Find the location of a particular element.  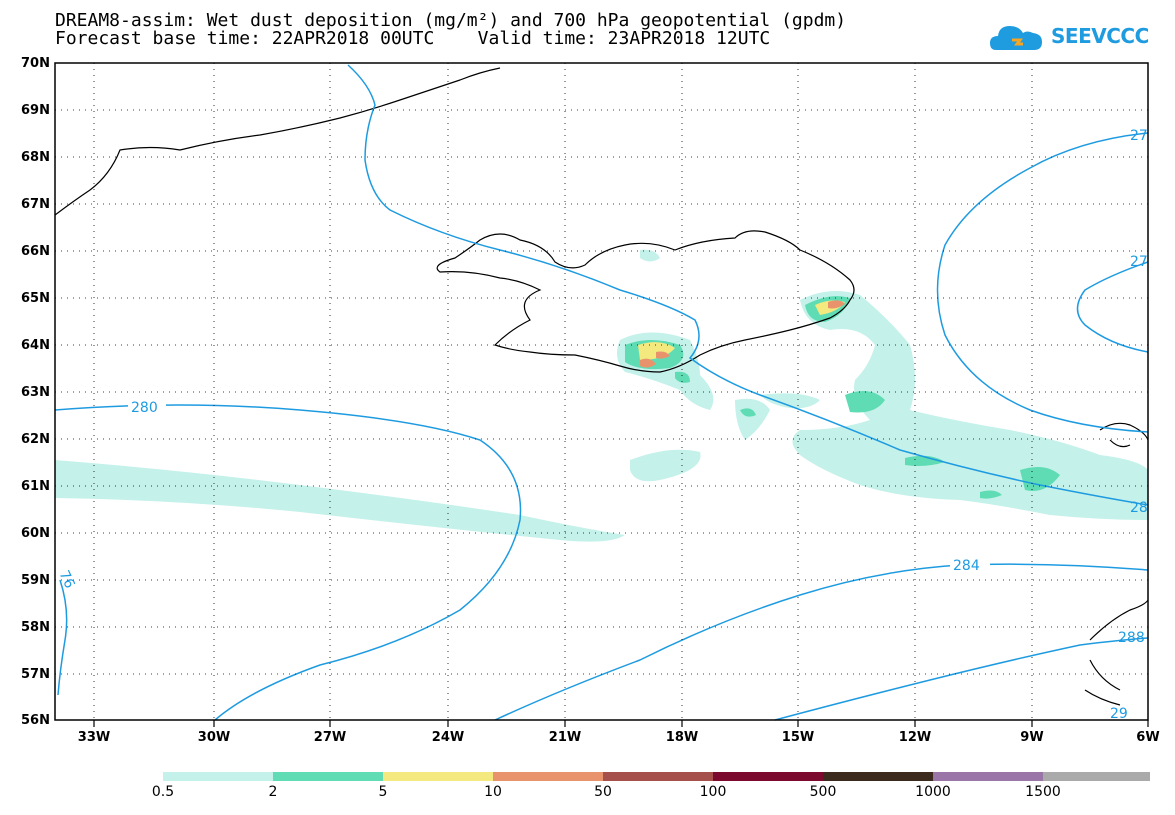

legend-label: 10 is located at coordinates (493, 792).